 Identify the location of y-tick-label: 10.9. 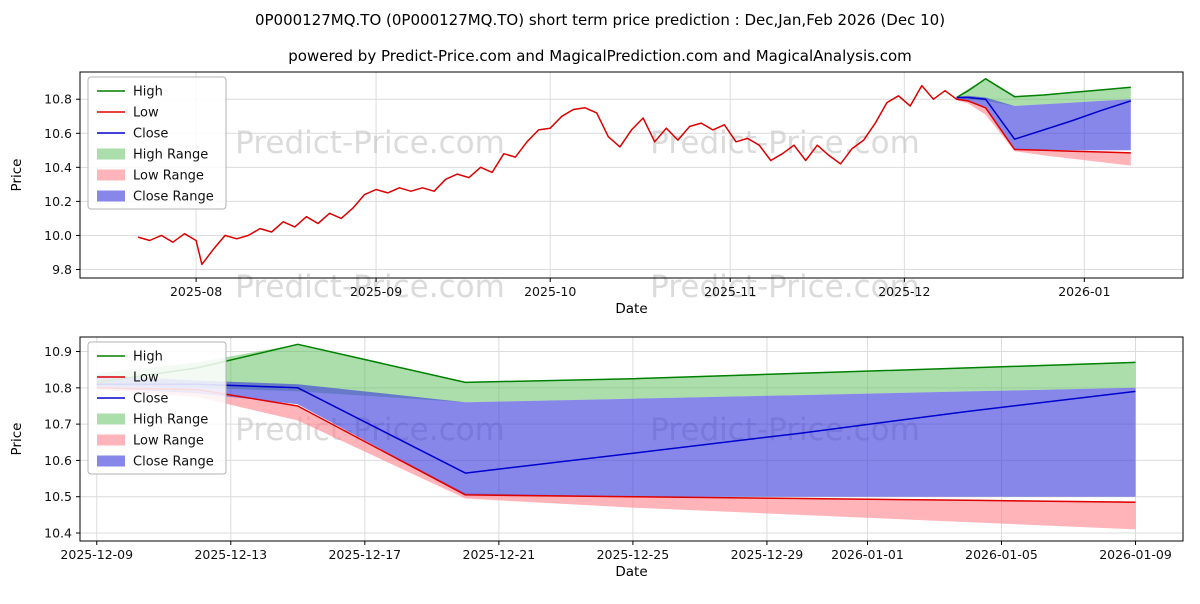
(58, 351).